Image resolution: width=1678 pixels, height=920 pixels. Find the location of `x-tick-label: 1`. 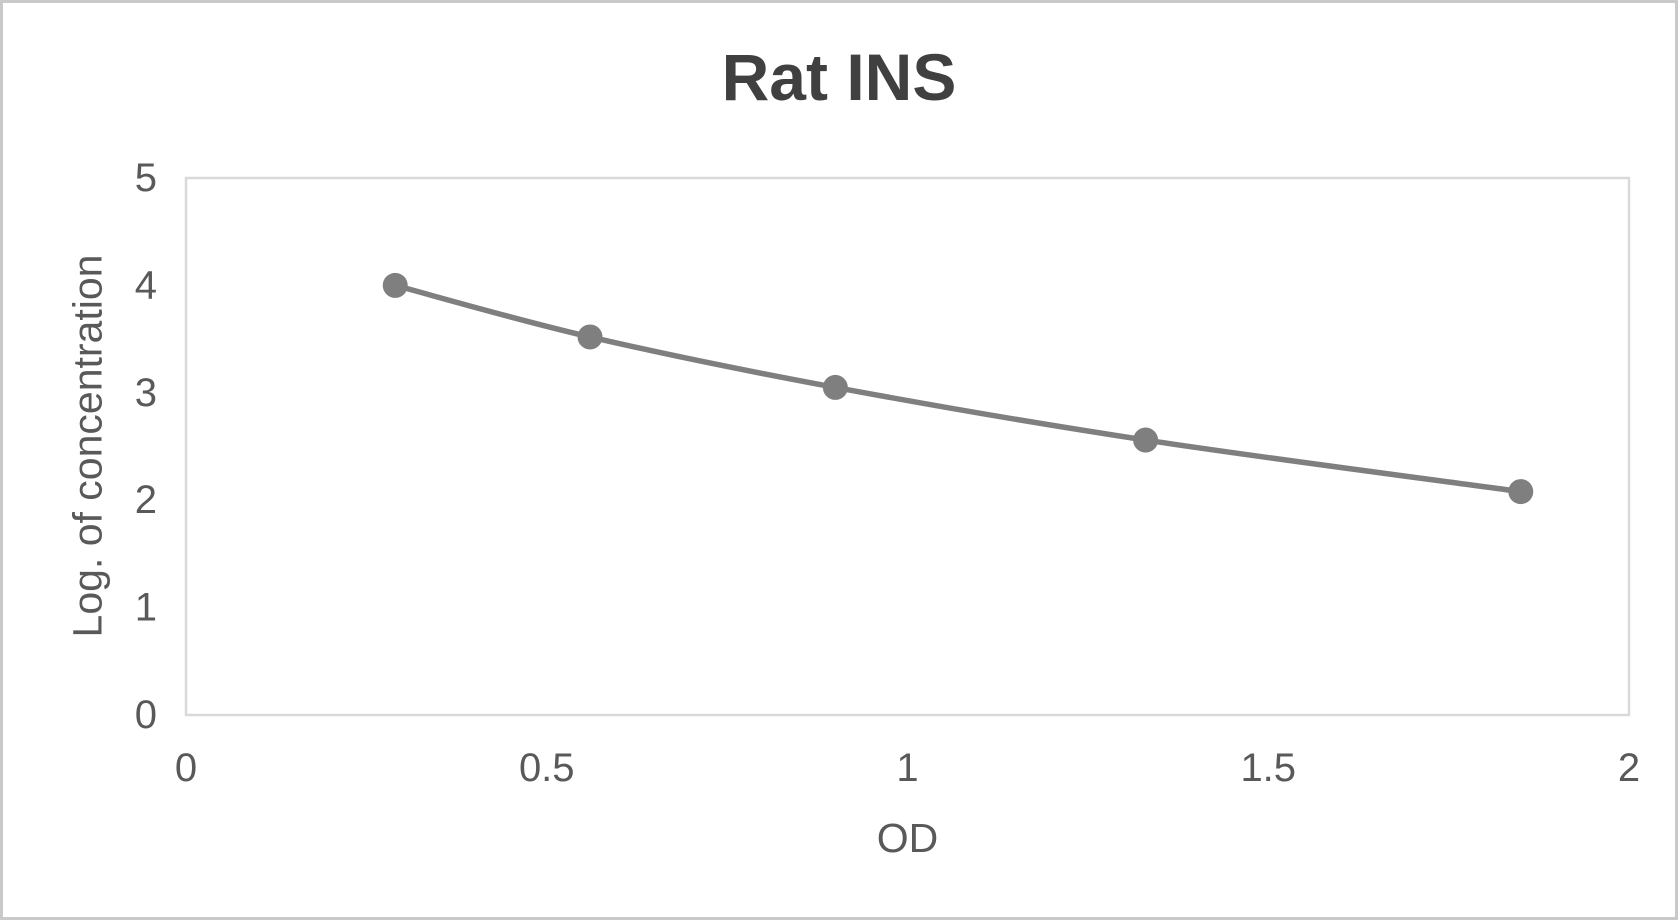

x-tick-label: 1 is located at coordinates (907, 768).